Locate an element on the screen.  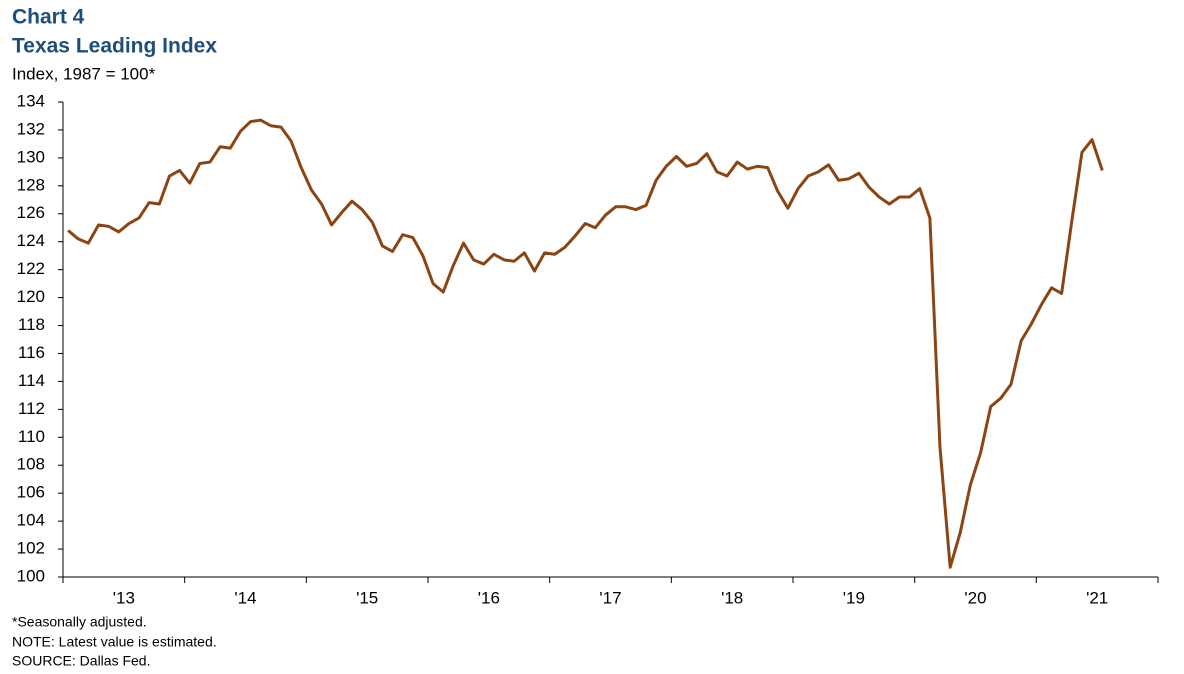
y-tick-label: 108 is located at coordinates (31, 464).